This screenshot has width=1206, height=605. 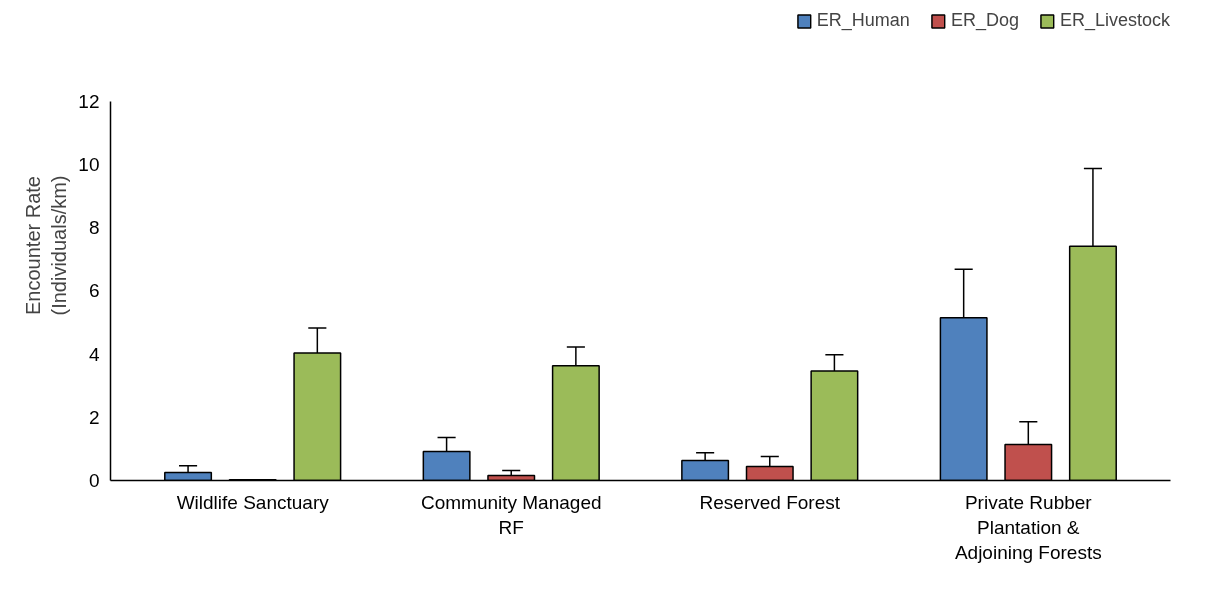 What do you see at coordinates (1114, 20) in the screenshot?
I see `legend-label: ER_Livestock` at bounding box center [1114, 20].